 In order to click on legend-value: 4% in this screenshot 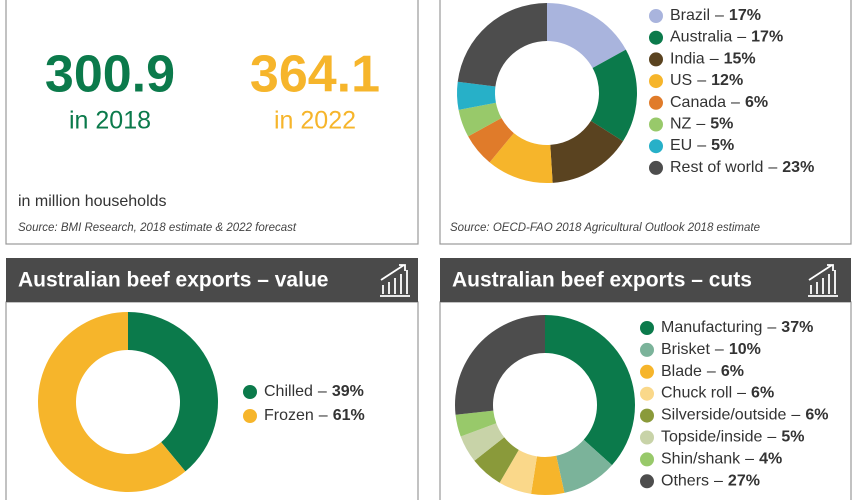, I will do `click(770, 459)`.